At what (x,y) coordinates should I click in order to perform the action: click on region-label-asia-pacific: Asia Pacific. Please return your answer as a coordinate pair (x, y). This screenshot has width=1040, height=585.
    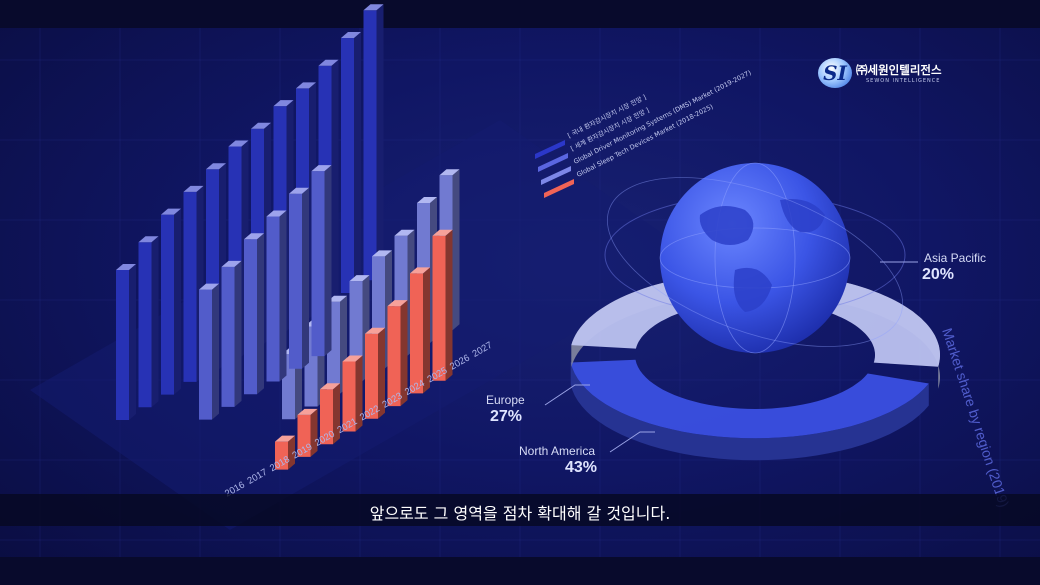
    Looking at the image, I should click on (955, 258).